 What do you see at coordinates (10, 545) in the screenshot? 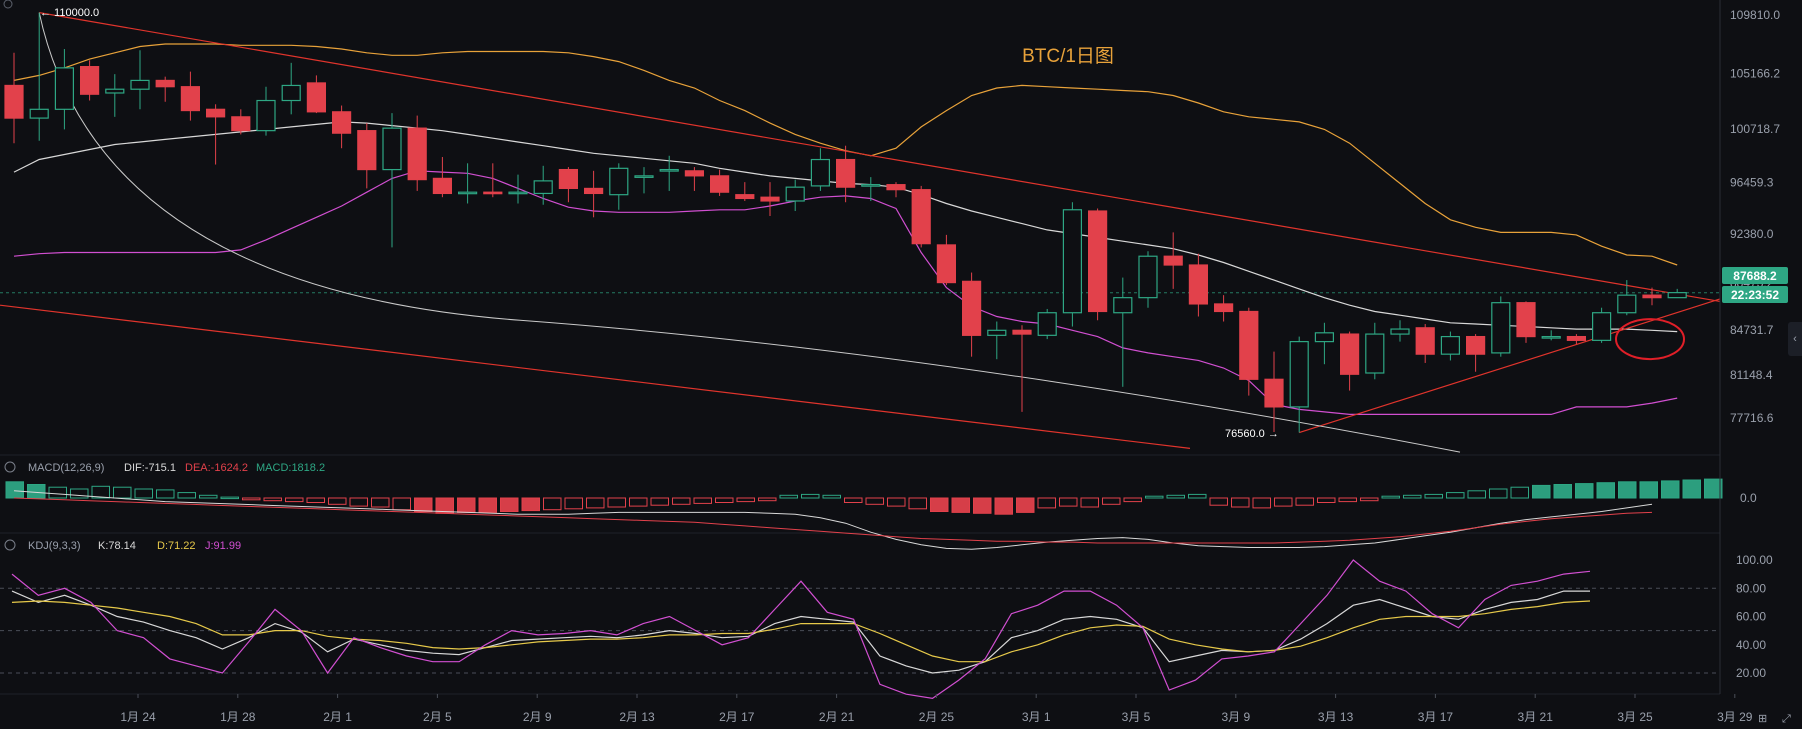
I see `collapse-icon` at bounding box center [10, 545].